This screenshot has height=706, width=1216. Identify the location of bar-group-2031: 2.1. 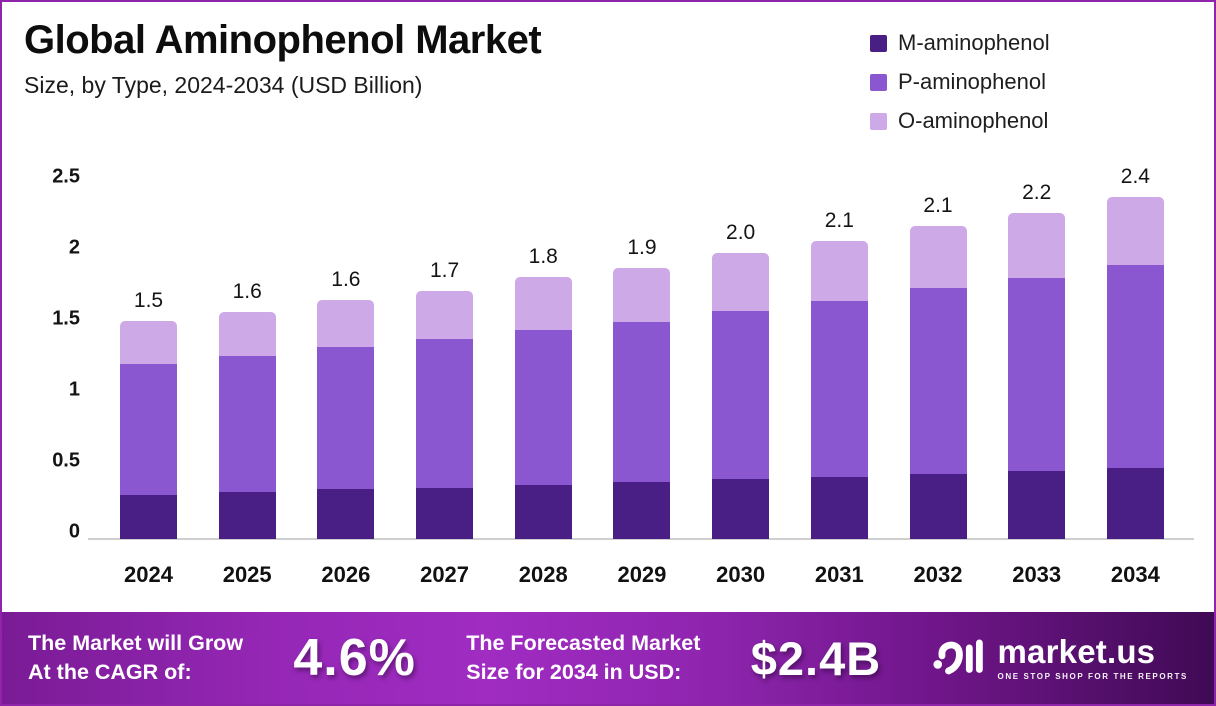
(839, 374).